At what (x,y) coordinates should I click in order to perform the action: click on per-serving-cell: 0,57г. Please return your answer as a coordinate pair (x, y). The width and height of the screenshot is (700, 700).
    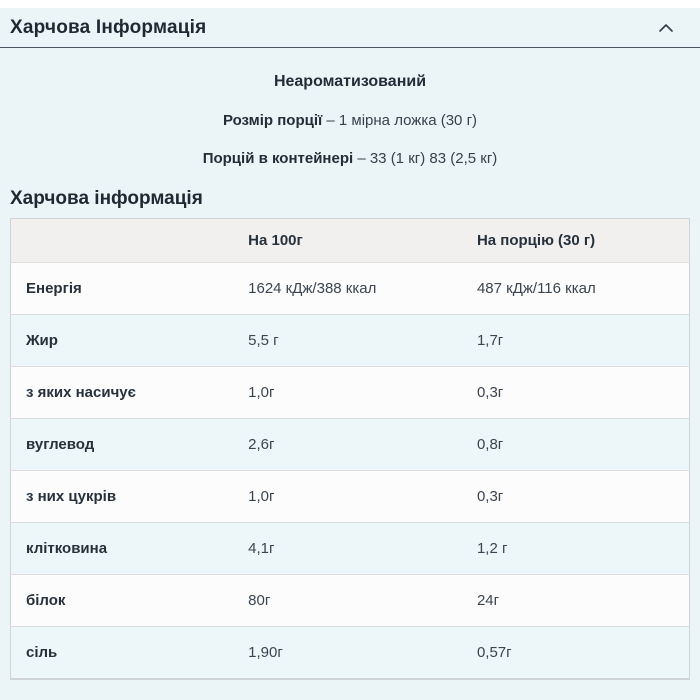
    Looking at the image, I should click on (583, 652).